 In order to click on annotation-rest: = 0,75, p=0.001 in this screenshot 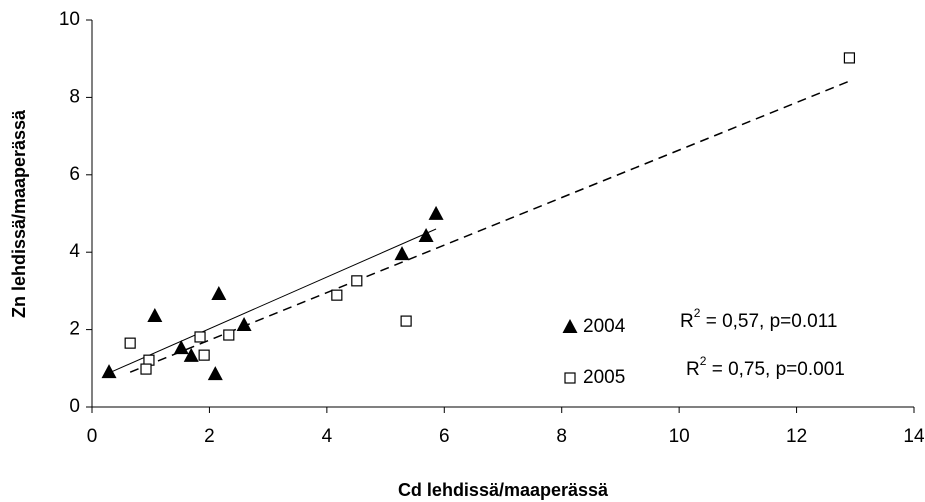, I will do `click(775, 369)`.